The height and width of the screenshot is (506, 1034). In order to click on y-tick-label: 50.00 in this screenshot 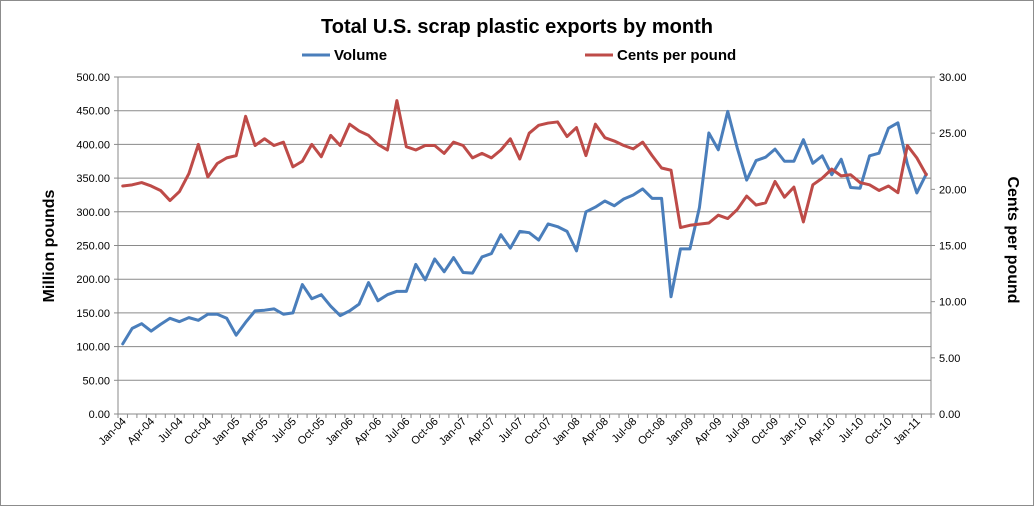, I will do `click(96, 381)`.